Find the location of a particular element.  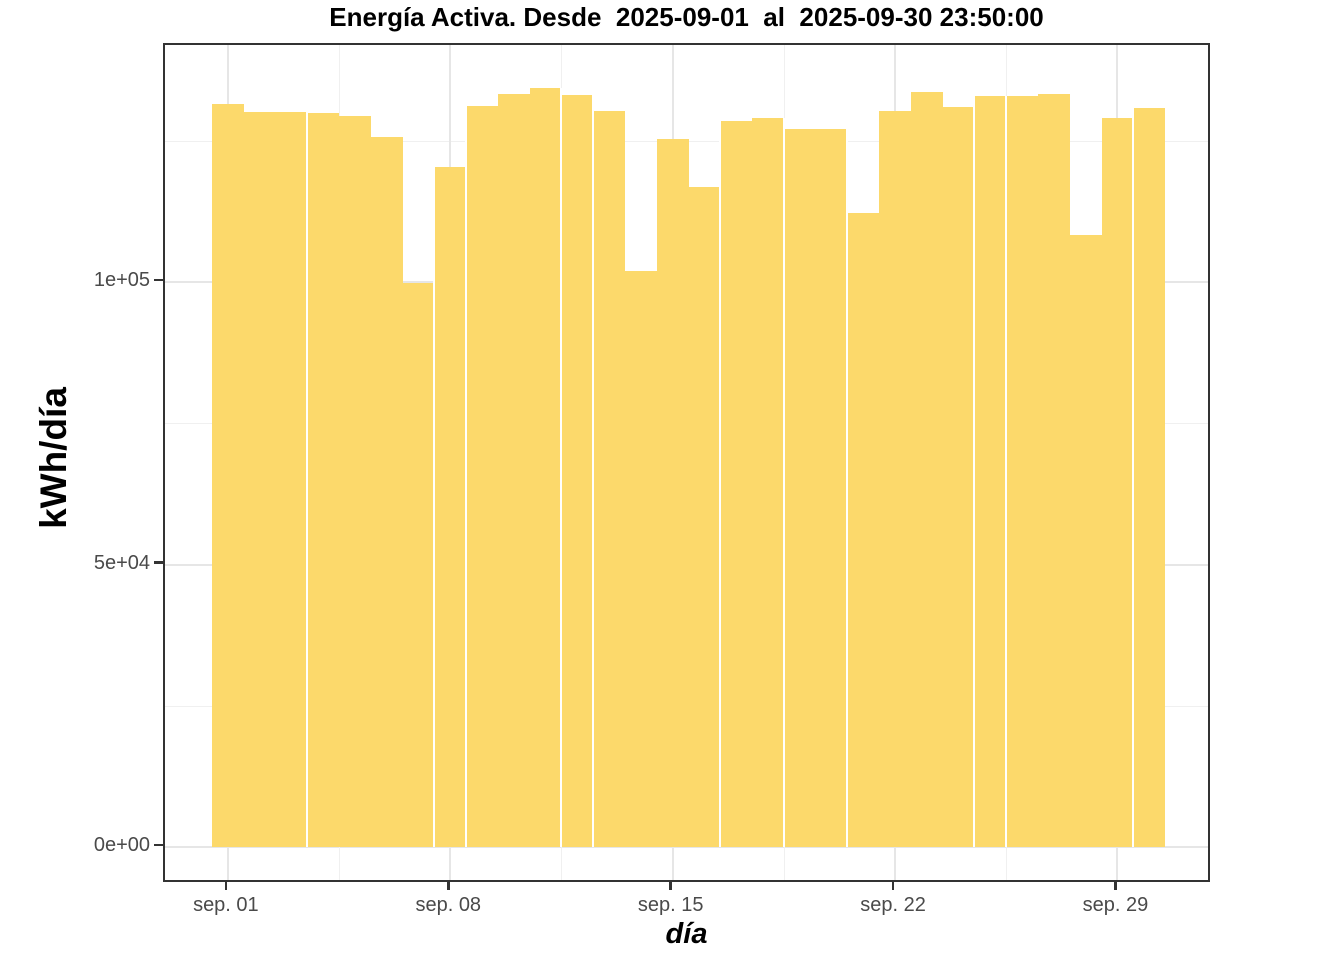

y-tick-label: 5e+04 is located at coordinates (121, 562).